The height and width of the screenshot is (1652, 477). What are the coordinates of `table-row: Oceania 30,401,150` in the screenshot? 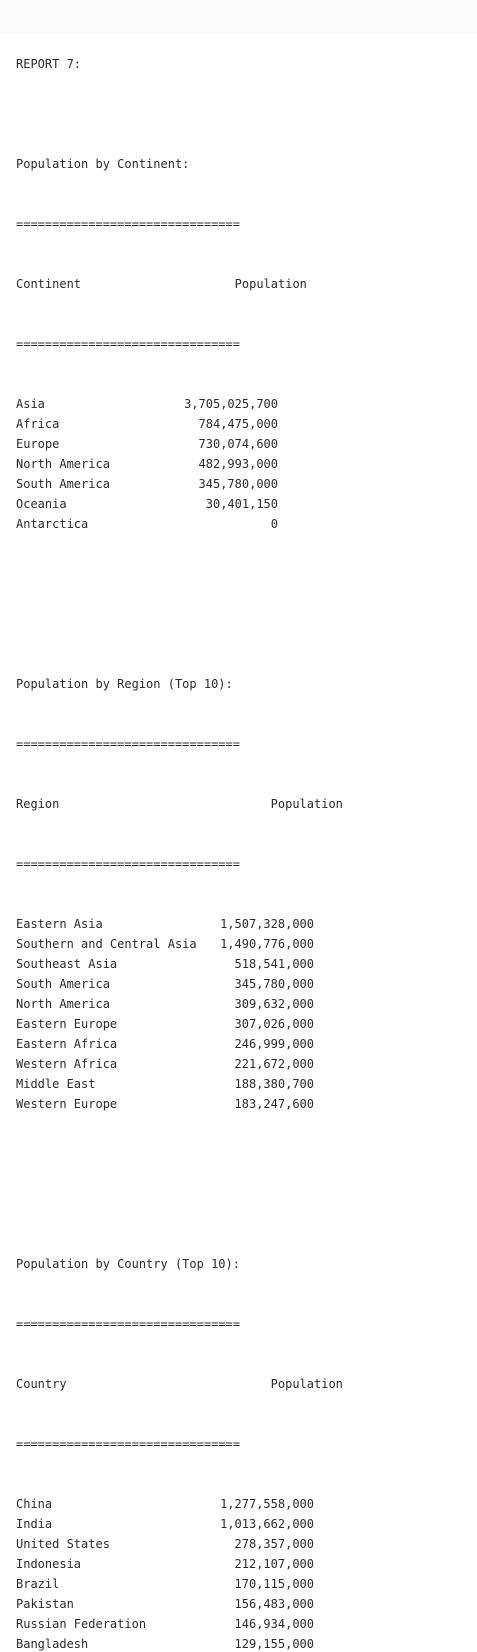 It's located at (147, 504).